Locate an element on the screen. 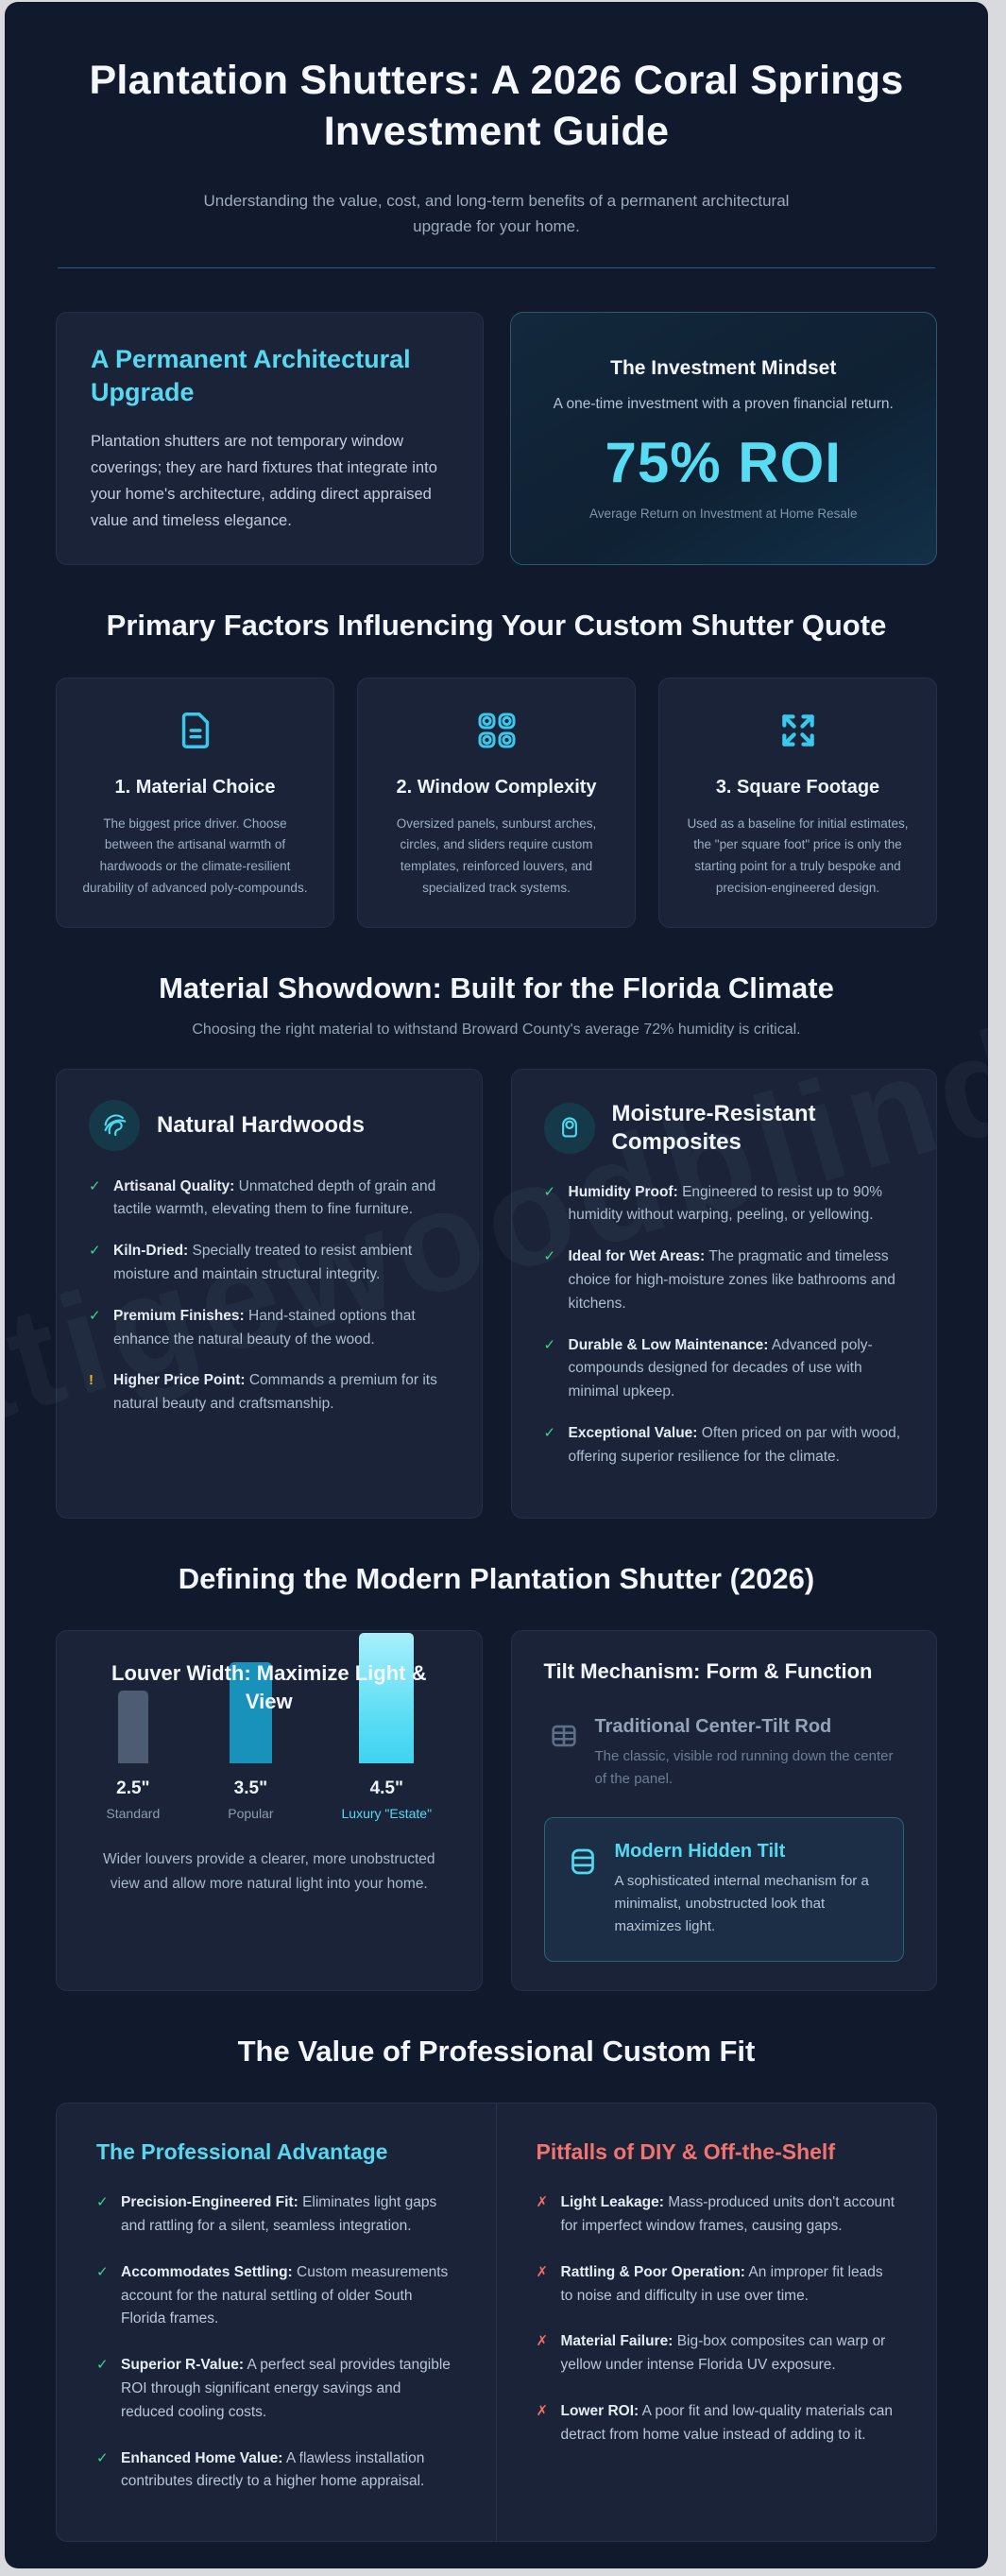 The width and height of the screenshot is (1006, 2576). divider is located at coordinates (496, 268).